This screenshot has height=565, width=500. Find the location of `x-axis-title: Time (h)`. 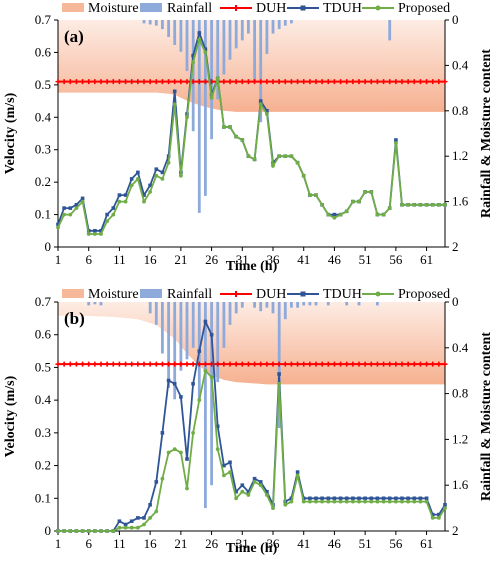

x-axis-title: Time (h) is located at coordinates (252, 266).